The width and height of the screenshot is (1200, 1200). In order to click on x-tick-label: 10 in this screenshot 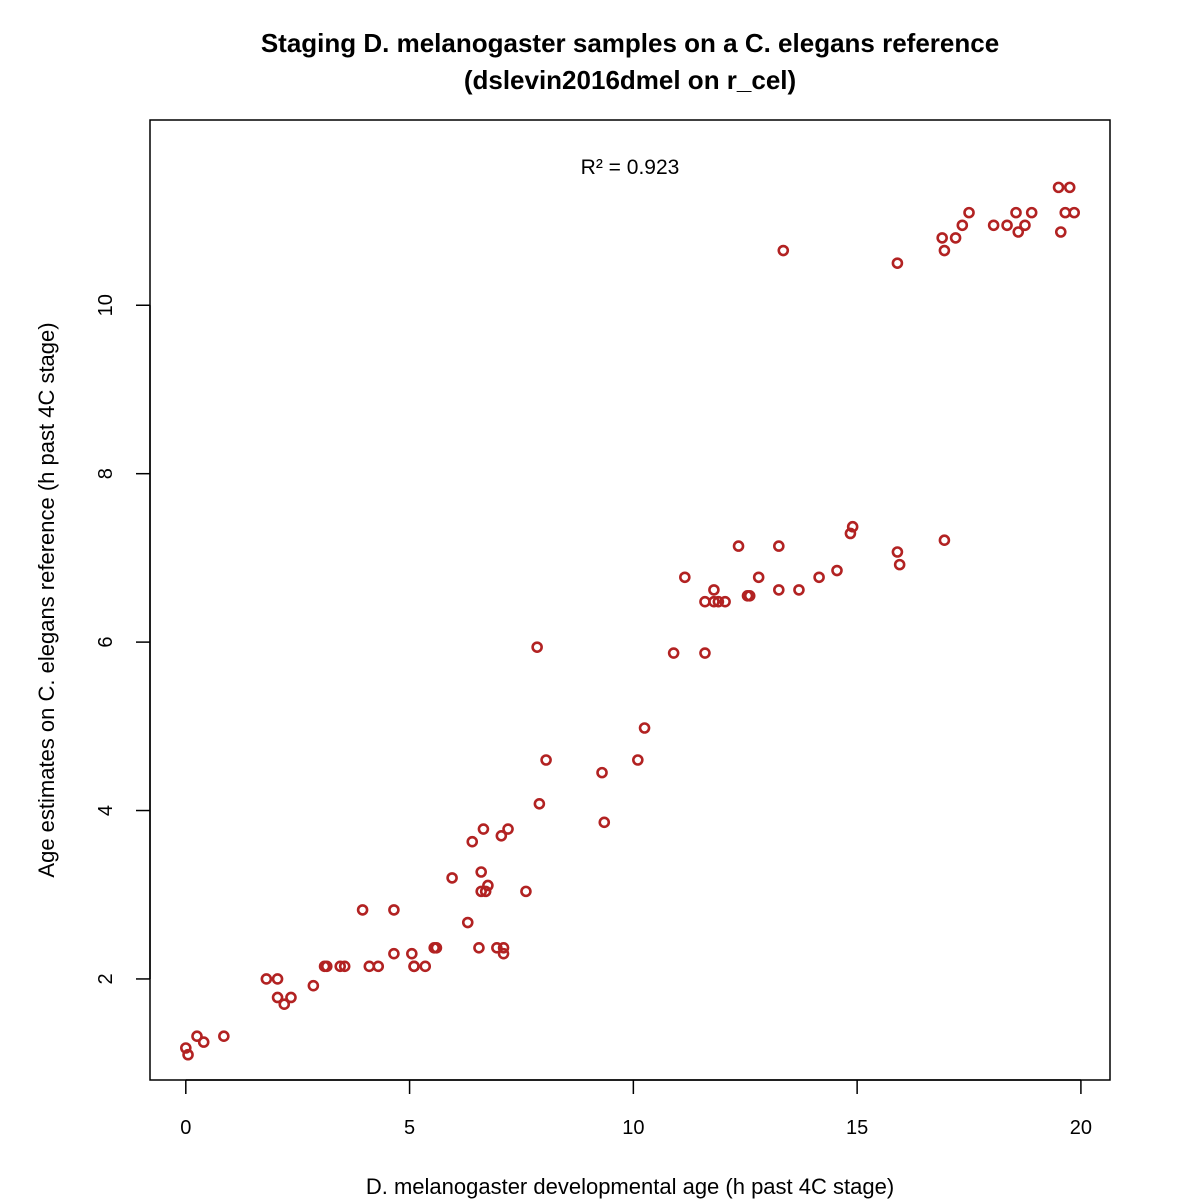, I will do `click(633, 1128)`.